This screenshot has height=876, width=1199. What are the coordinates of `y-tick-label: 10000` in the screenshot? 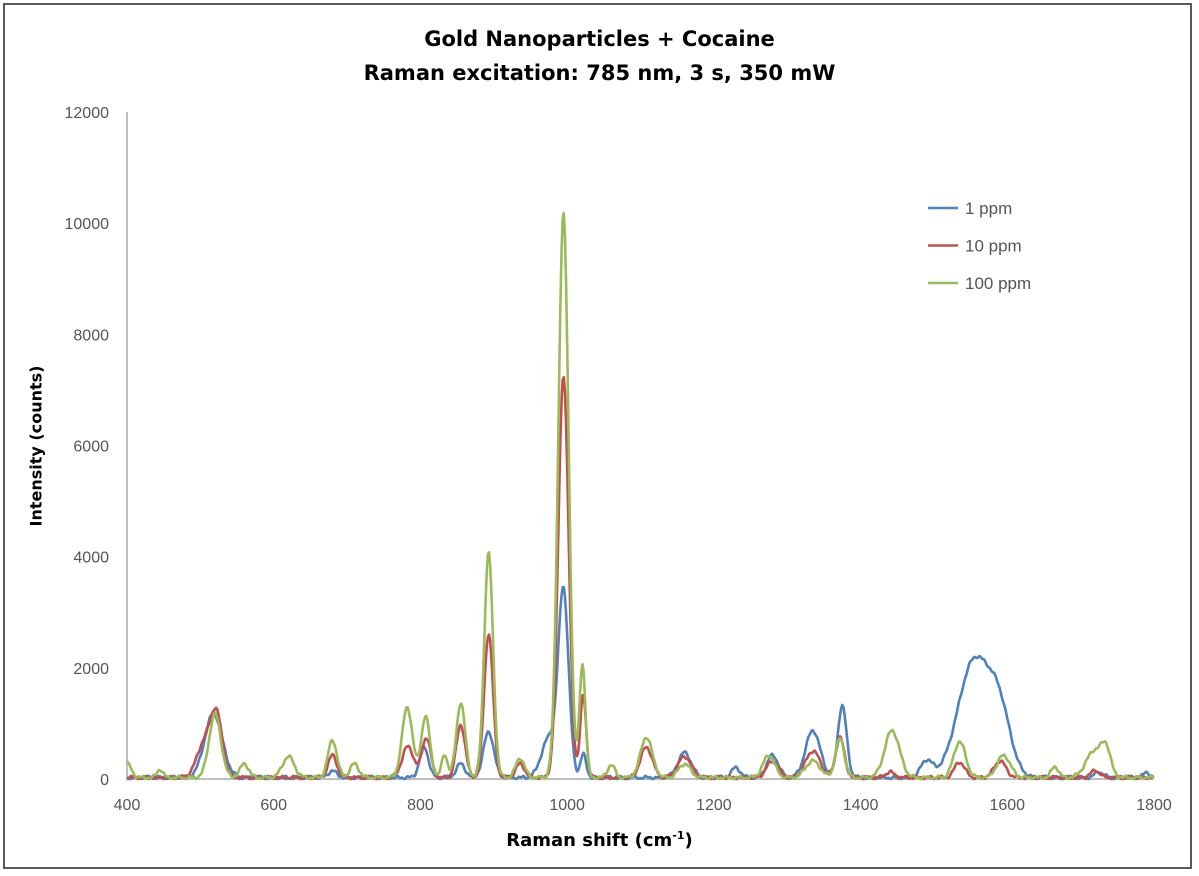 It's located at (87, 224).